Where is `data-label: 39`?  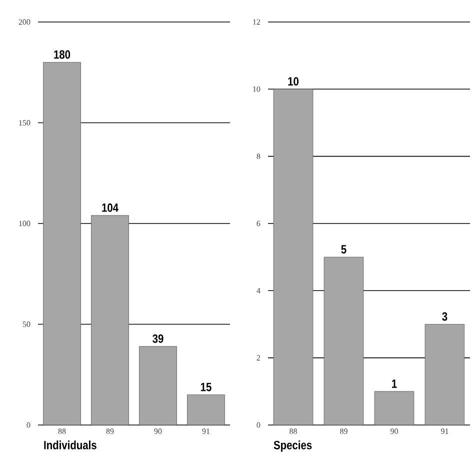
data-label: 39 is located at coordinates (158, 338).